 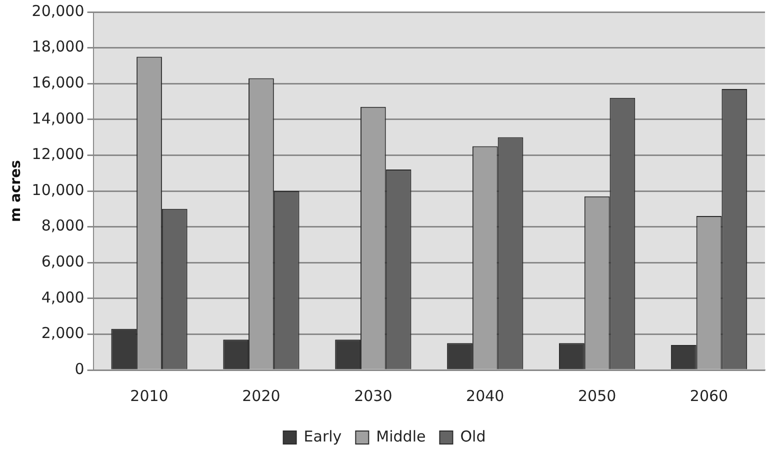 I want to click on y-tick-label: 12,000, so click(x=58, y=154).